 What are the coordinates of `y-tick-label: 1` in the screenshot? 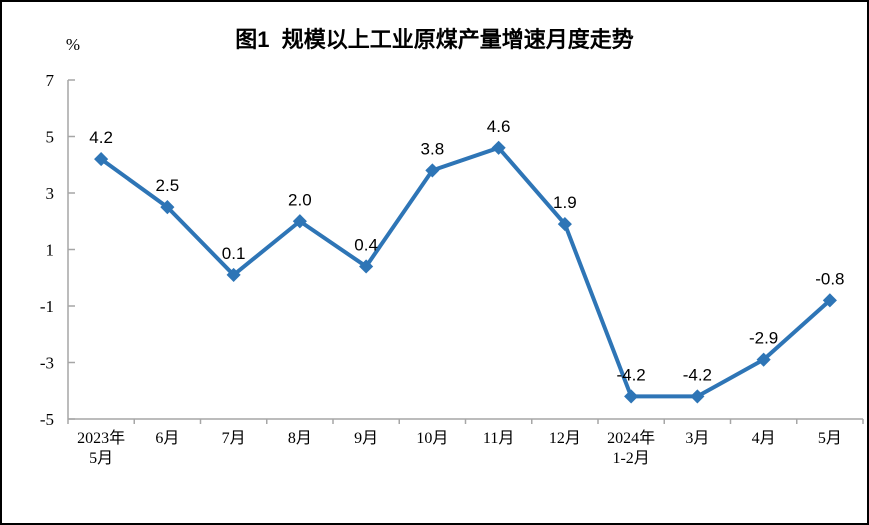 It's located at (50, 250).